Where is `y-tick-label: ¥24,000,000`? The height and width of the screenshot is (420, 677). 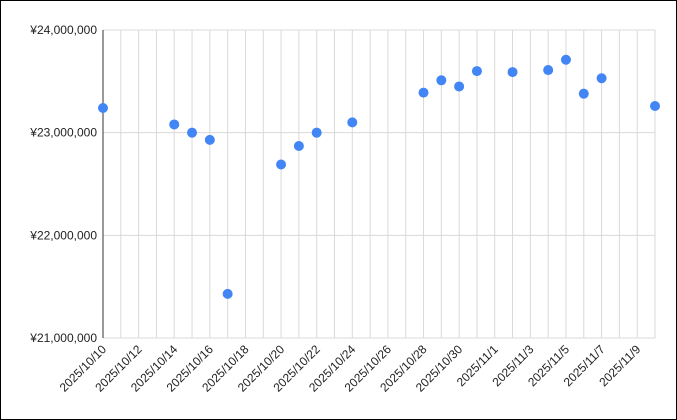
y-tick-label: ¥24,000,000 is located at coordinates (63, 30).